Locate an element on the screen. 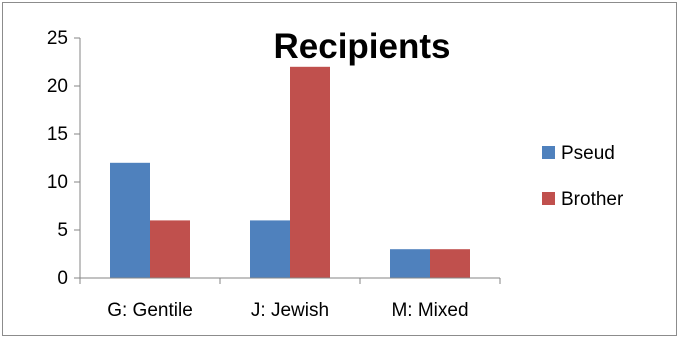 The image size is (681, 340). legend-label-pseud: Pseud is located at coordinates (588, 153).